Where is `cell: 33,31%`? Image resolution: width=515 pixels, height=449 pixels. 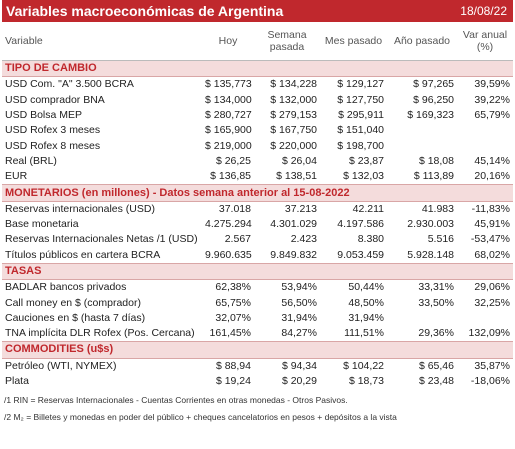 cell: 33,31% is located at coordinates (436, 287).